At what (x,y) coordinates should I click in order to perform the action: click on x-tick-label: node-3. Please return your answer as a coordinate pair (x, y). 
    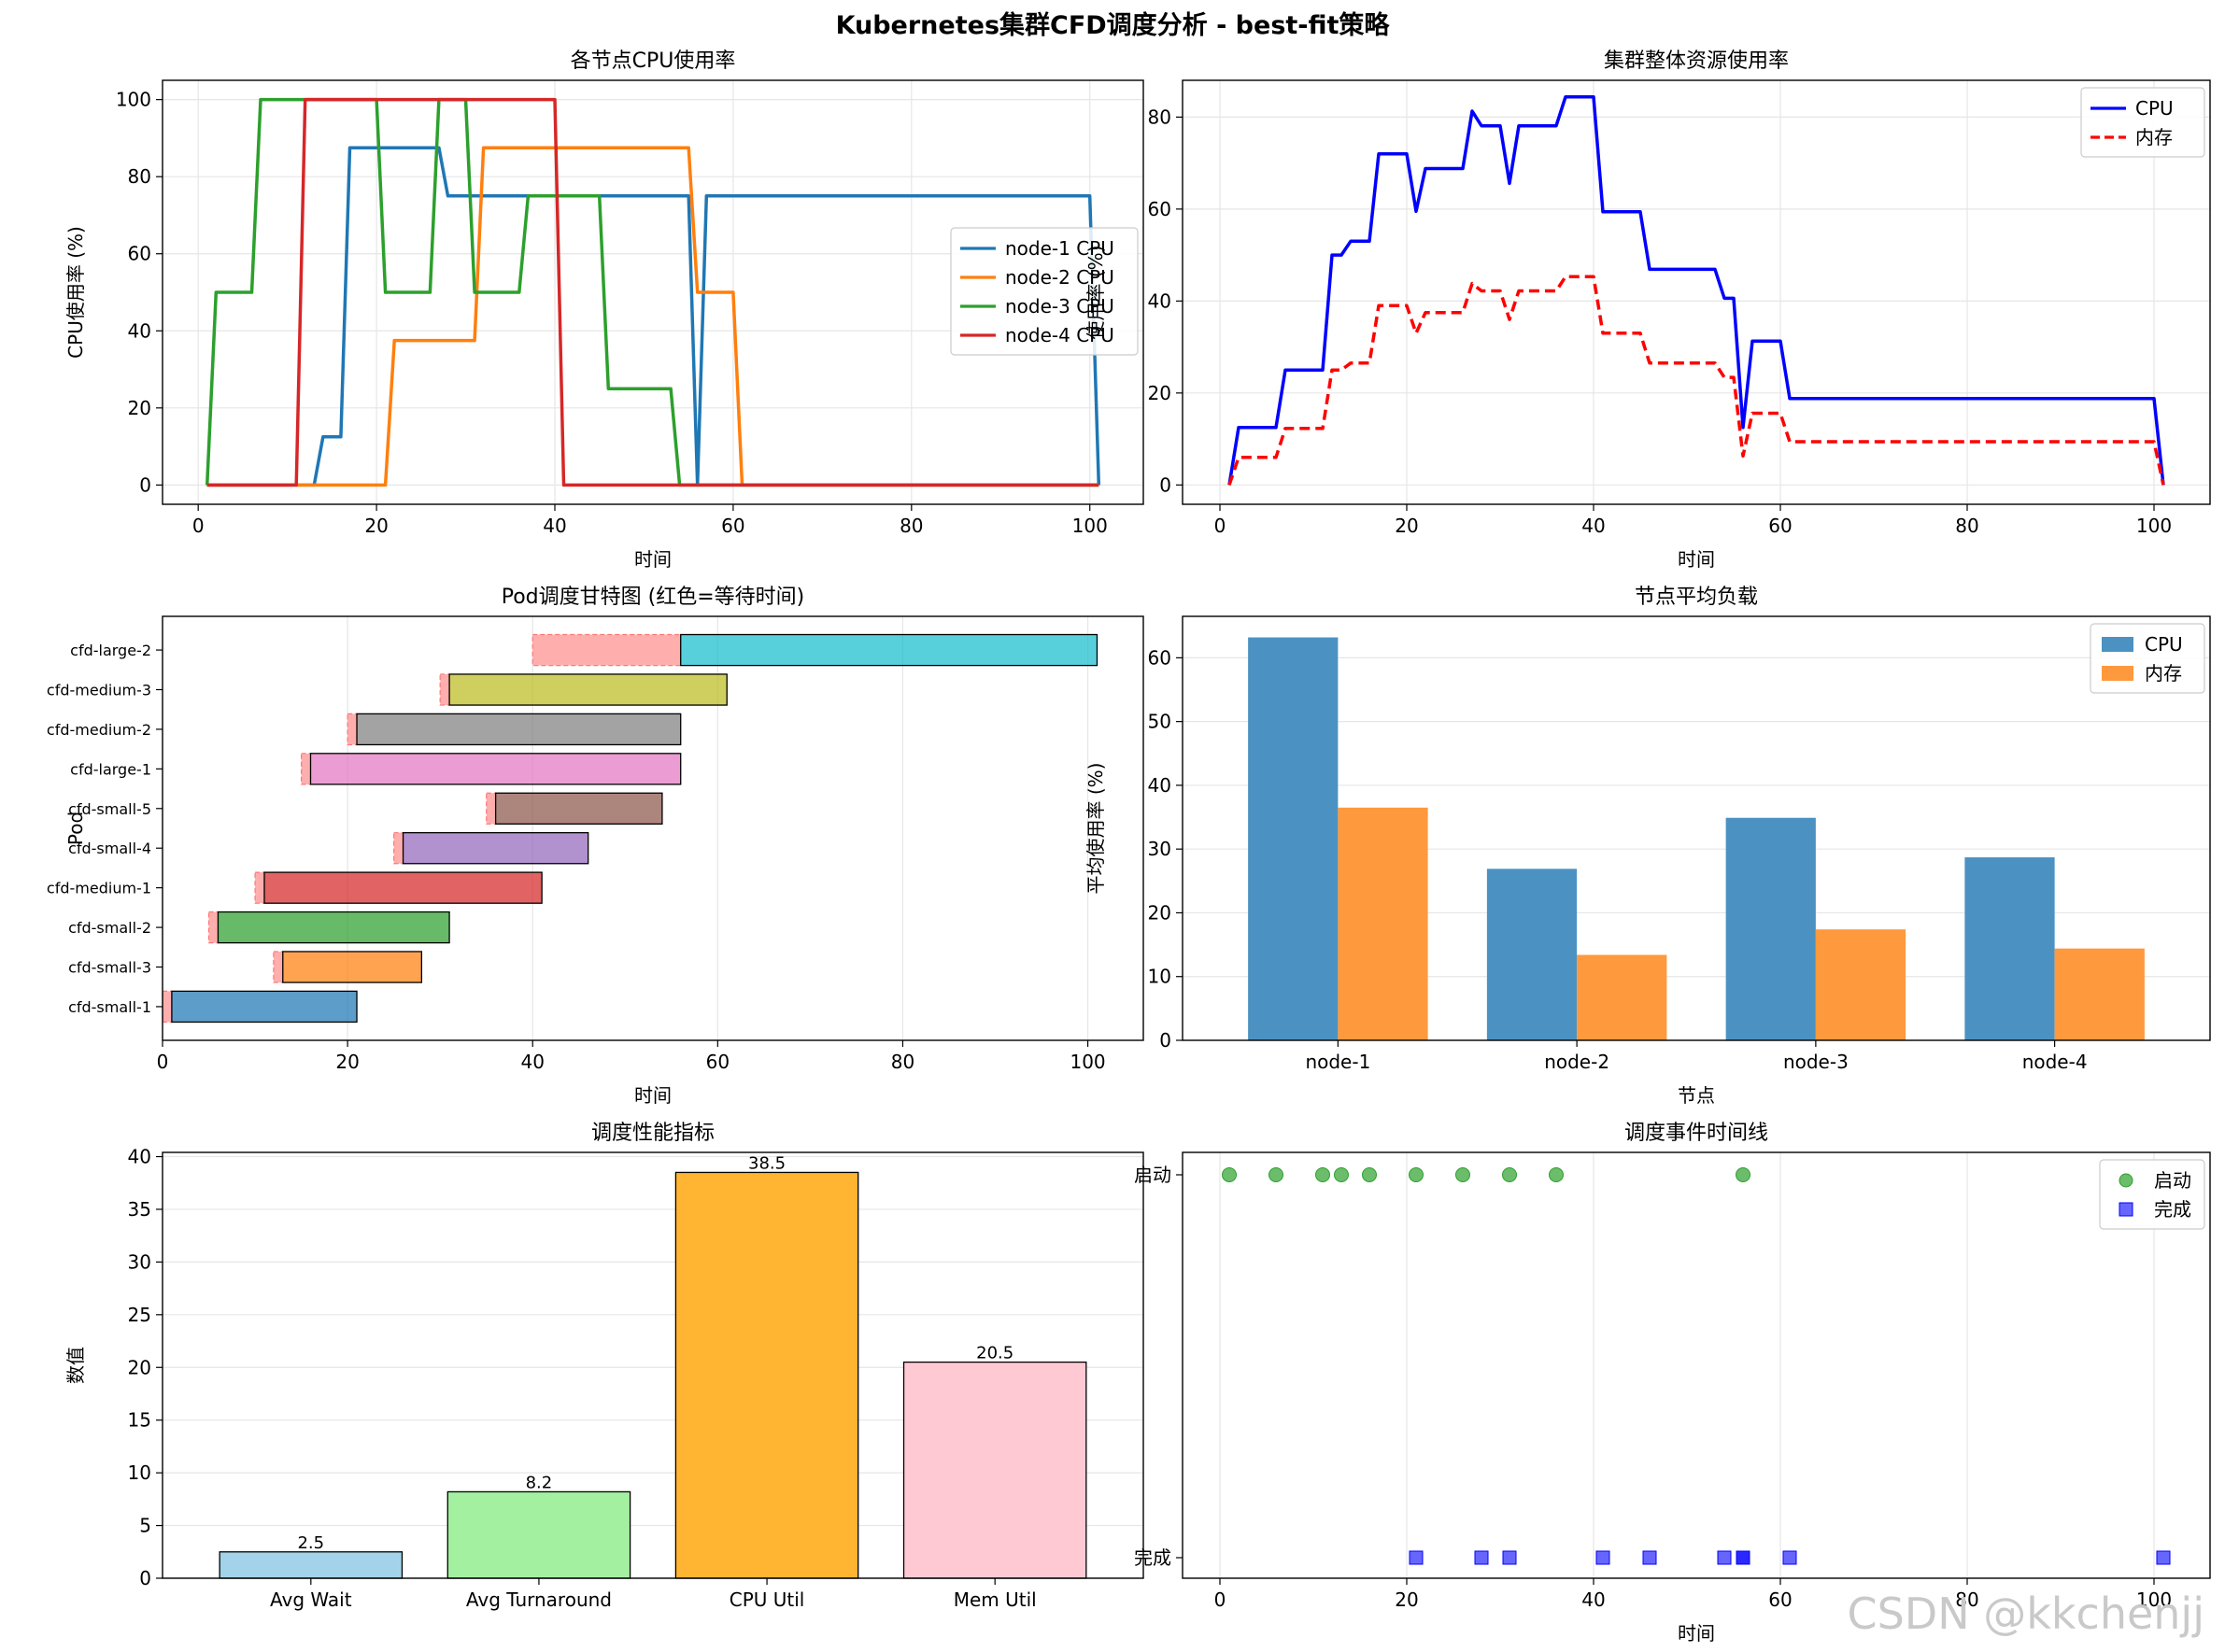
    Looking at the image, I should click on (1816, 1062).